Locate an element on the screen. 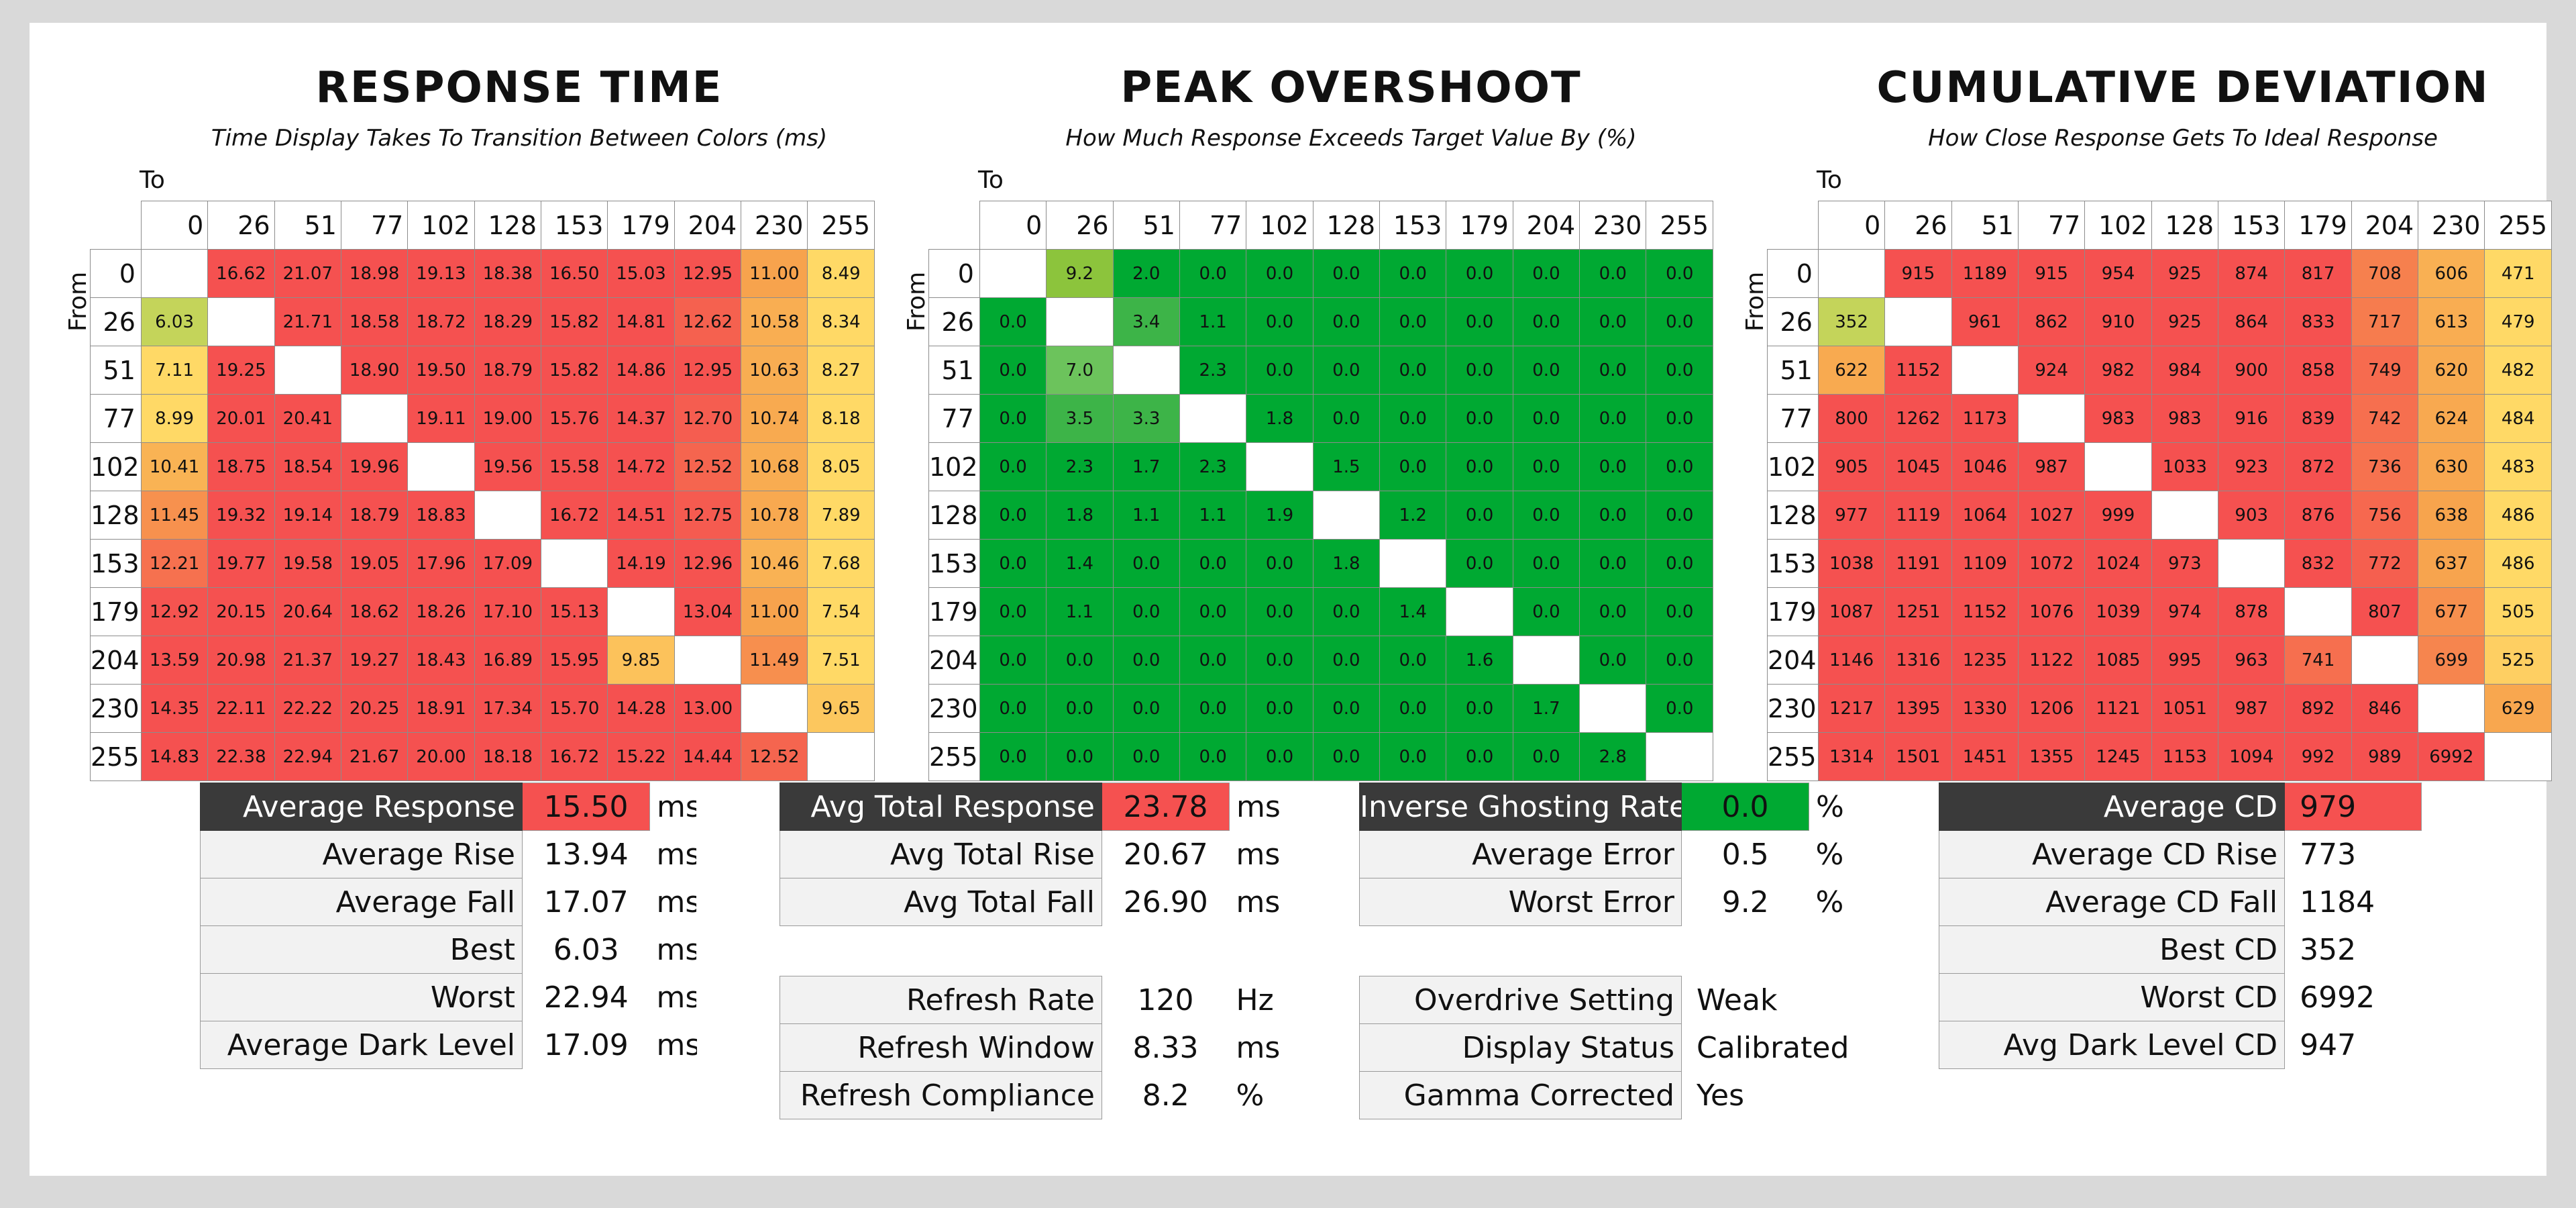 The height and width of the screenshot is (1208, 2576). refresh-stat-unit-2: % is located at coordinates (1250, 1095).